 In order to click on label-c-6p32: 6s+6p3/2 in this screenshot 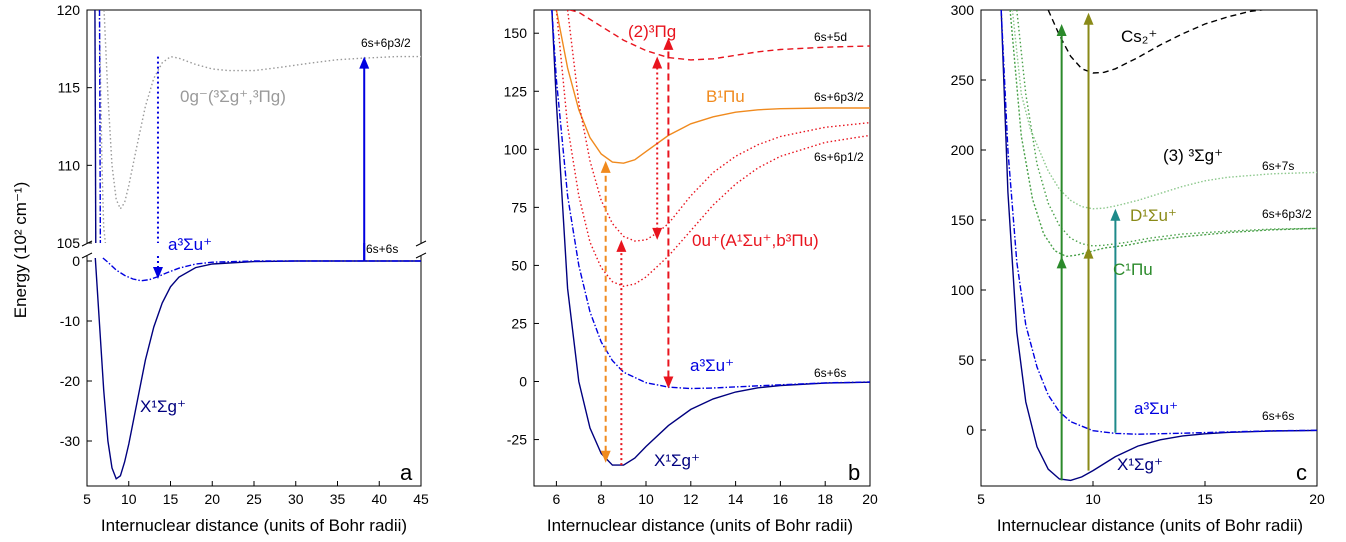, I will do `click(1287, 214)`.